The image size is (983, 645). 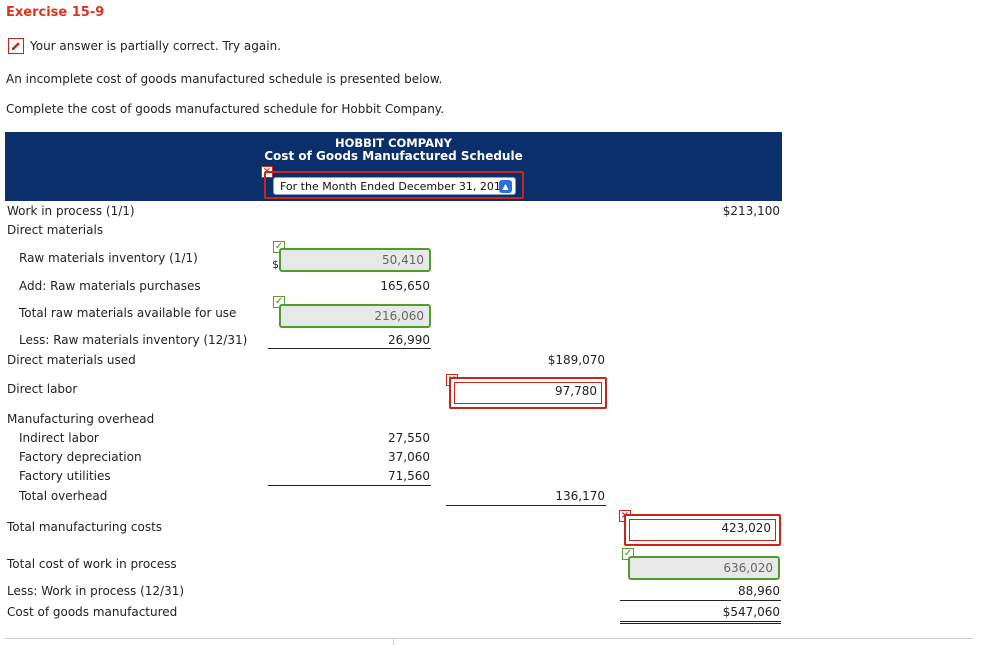 What do you see at coordinates (409, 438) in the screenshot?
I see `indirect-labor-value: 27,550` at bounding box center [409, 438].